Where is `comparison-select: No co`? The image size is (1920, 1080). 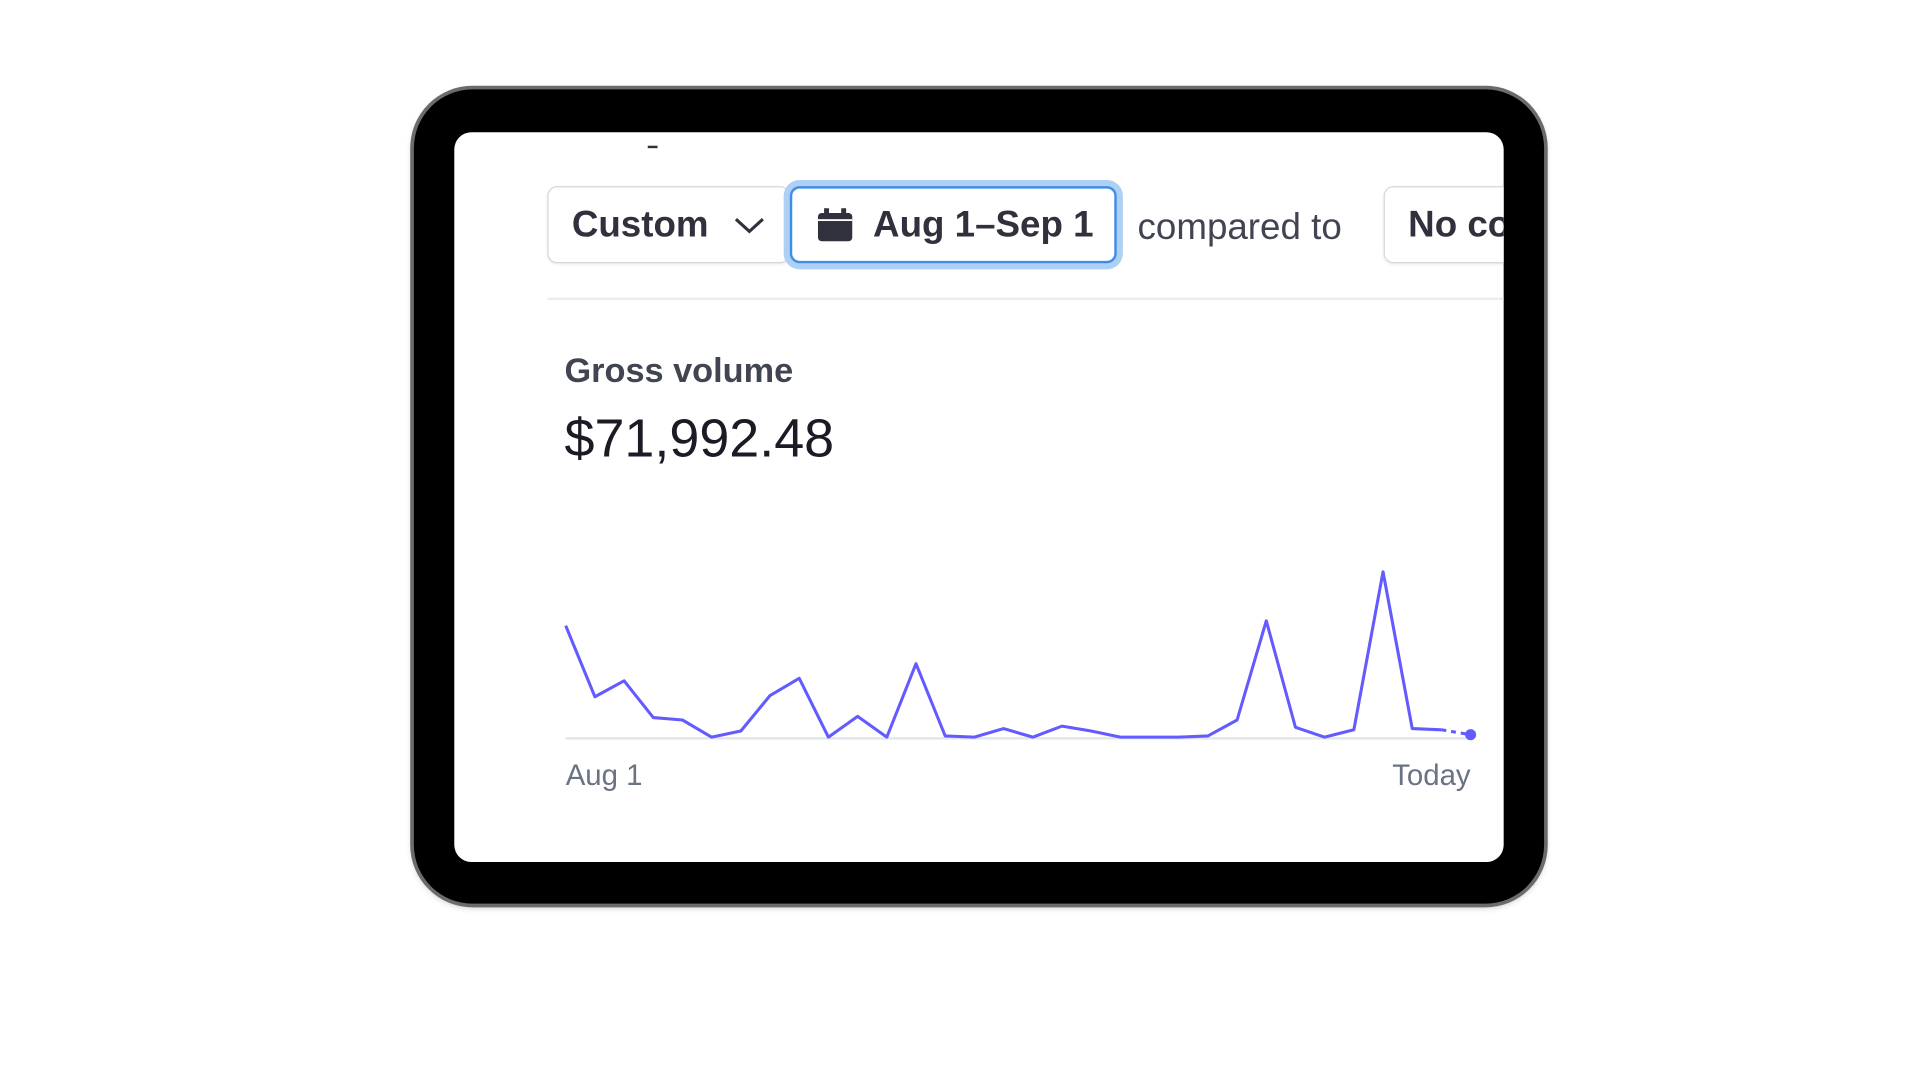
comparison-select: No co is located at coordinates (1443, 225).